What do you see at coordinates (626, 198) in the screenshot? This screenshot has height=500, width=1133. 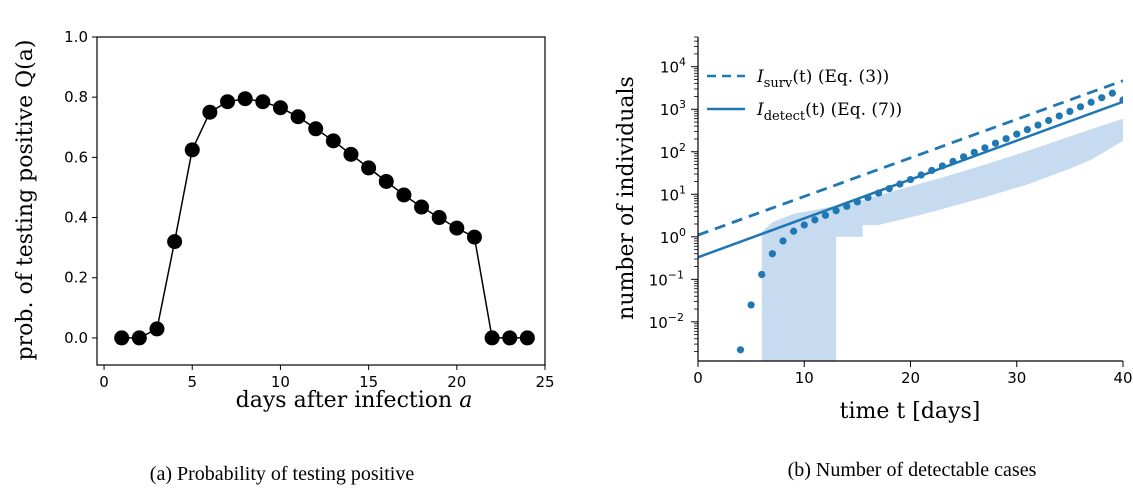 I see `panel-b-y-axis-label: number of individuals` at bounding box center [626, 198].